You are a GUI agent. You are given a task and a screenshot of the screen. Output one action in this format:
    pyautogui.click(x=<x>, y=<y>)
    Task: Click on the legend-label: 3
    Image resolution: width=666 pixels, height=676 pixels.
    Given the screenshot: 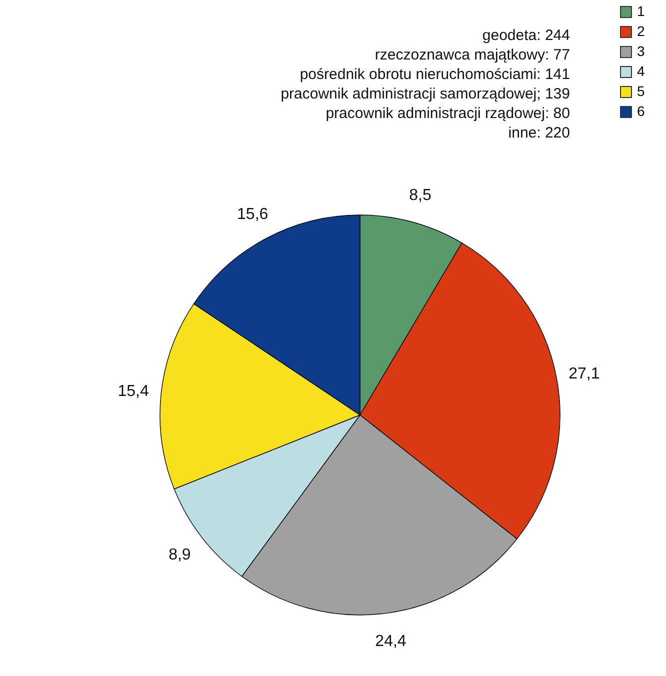 What is the action you would take?
    pyautogui.click(x=641, y=51)
    